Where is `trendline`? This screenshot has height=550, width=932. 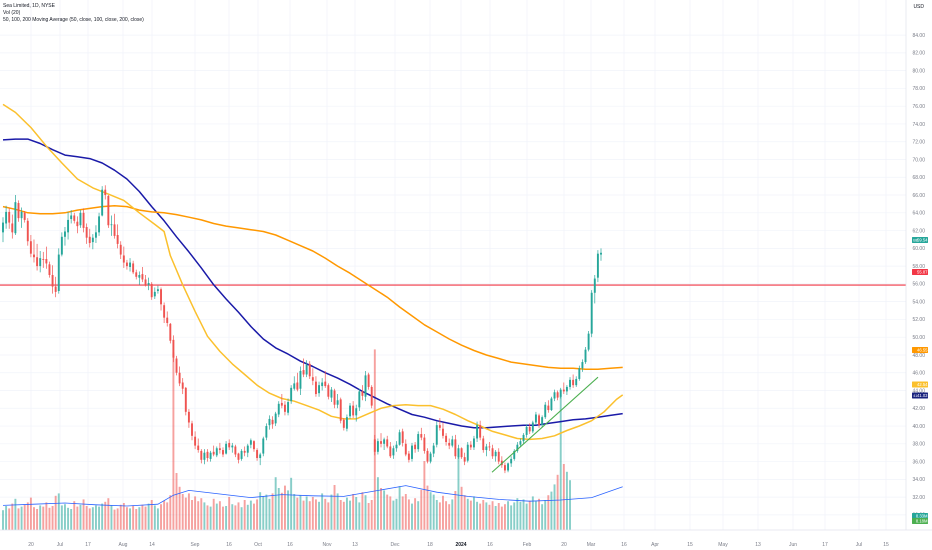
trendline is located at coordinates (545, 424).